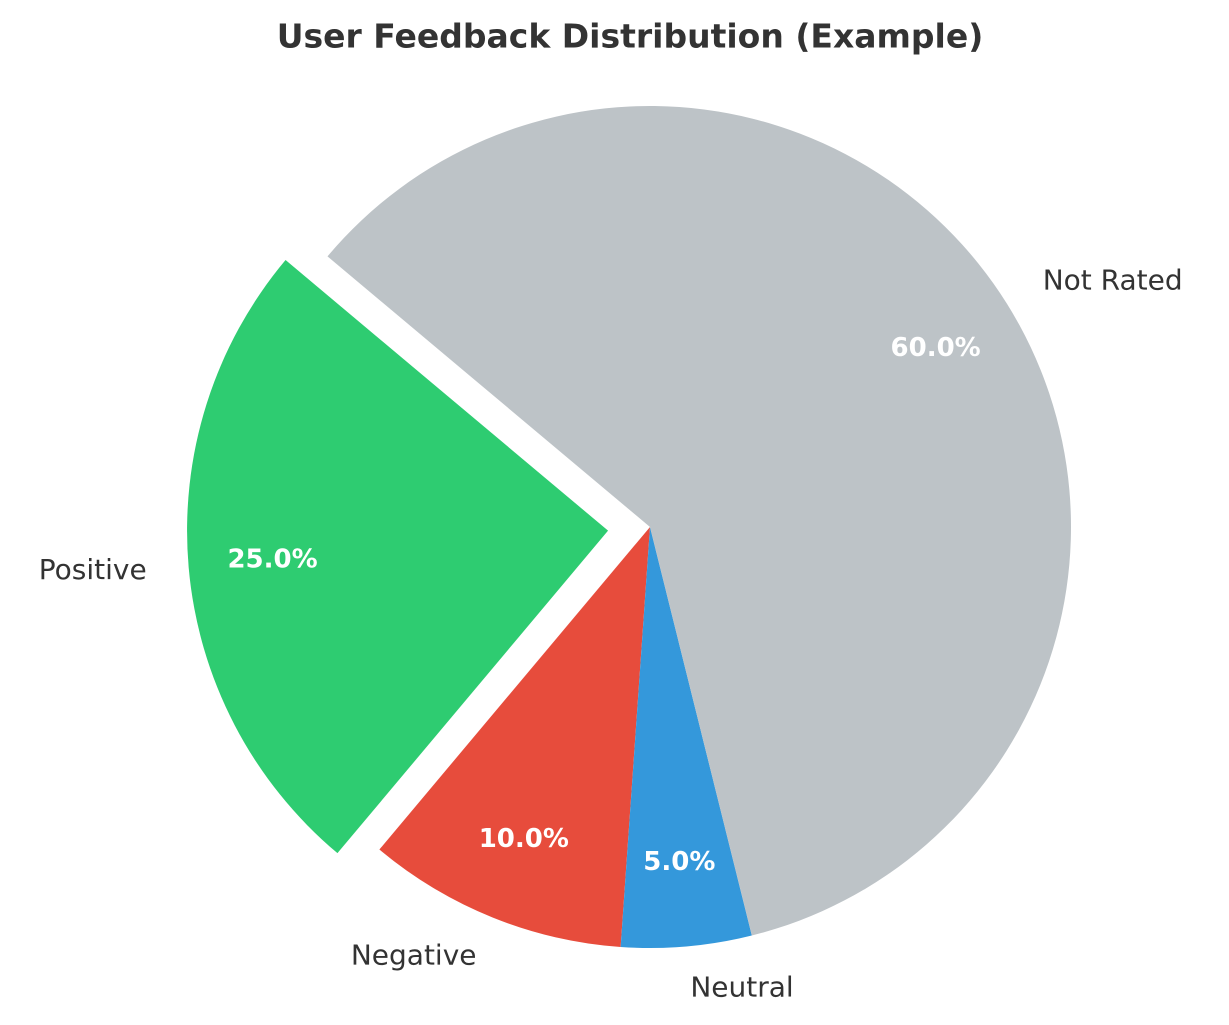 The width and height of the screenshot is (1229, 1025). I want to click on value-label: 10.0%, so click(524, 839).